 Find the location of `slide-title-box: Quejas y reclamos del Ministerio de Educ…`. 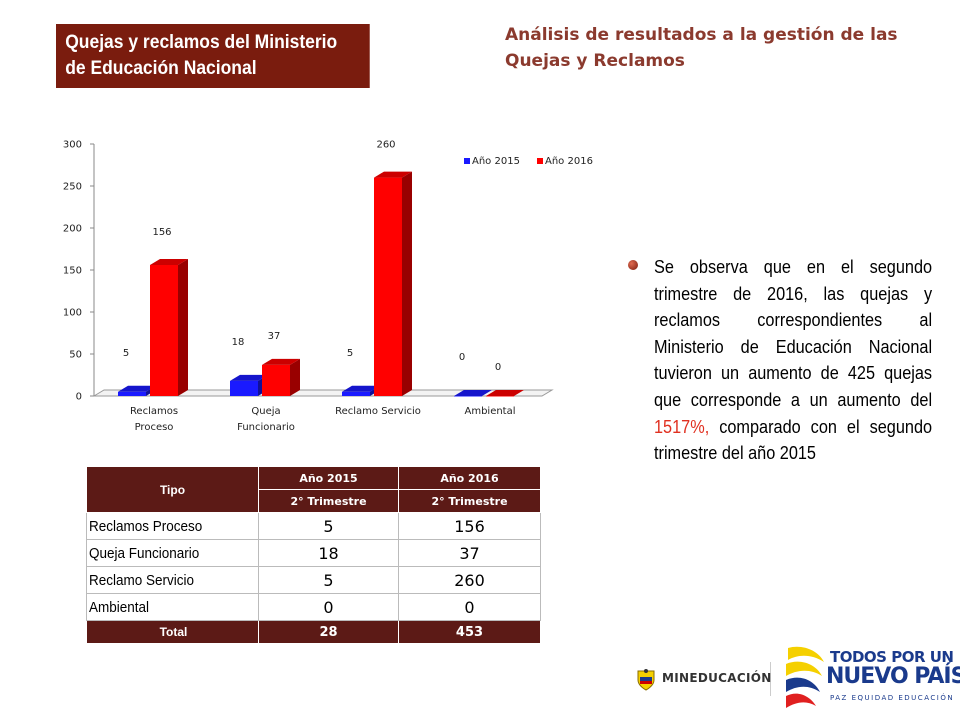

slide-title-box: Quejas y reclamos del Ministerio de Educ… is located at coordinates (213, 56).